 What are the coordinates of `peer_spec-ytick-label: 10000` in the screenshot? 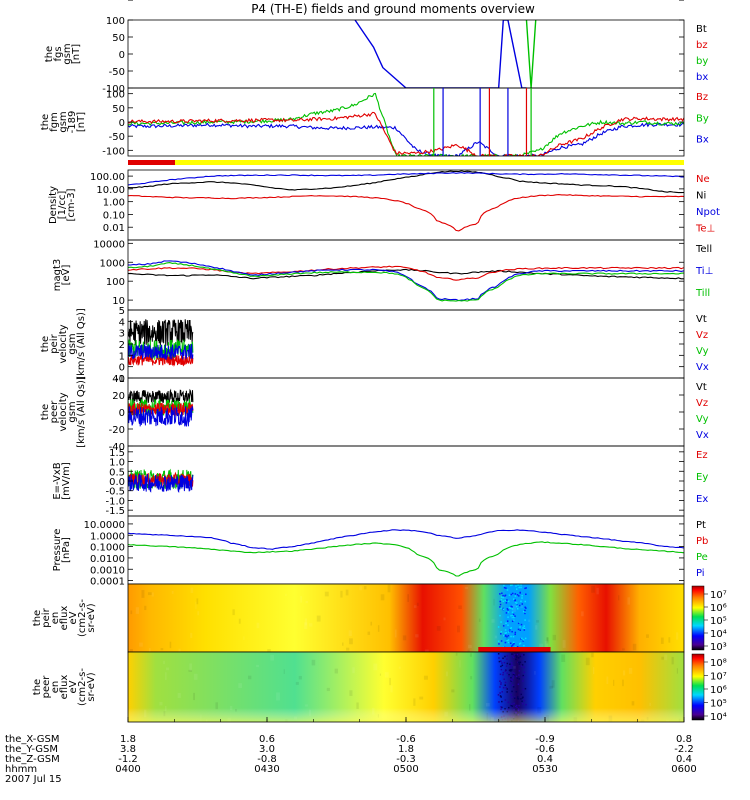 It's located at (109, 1).